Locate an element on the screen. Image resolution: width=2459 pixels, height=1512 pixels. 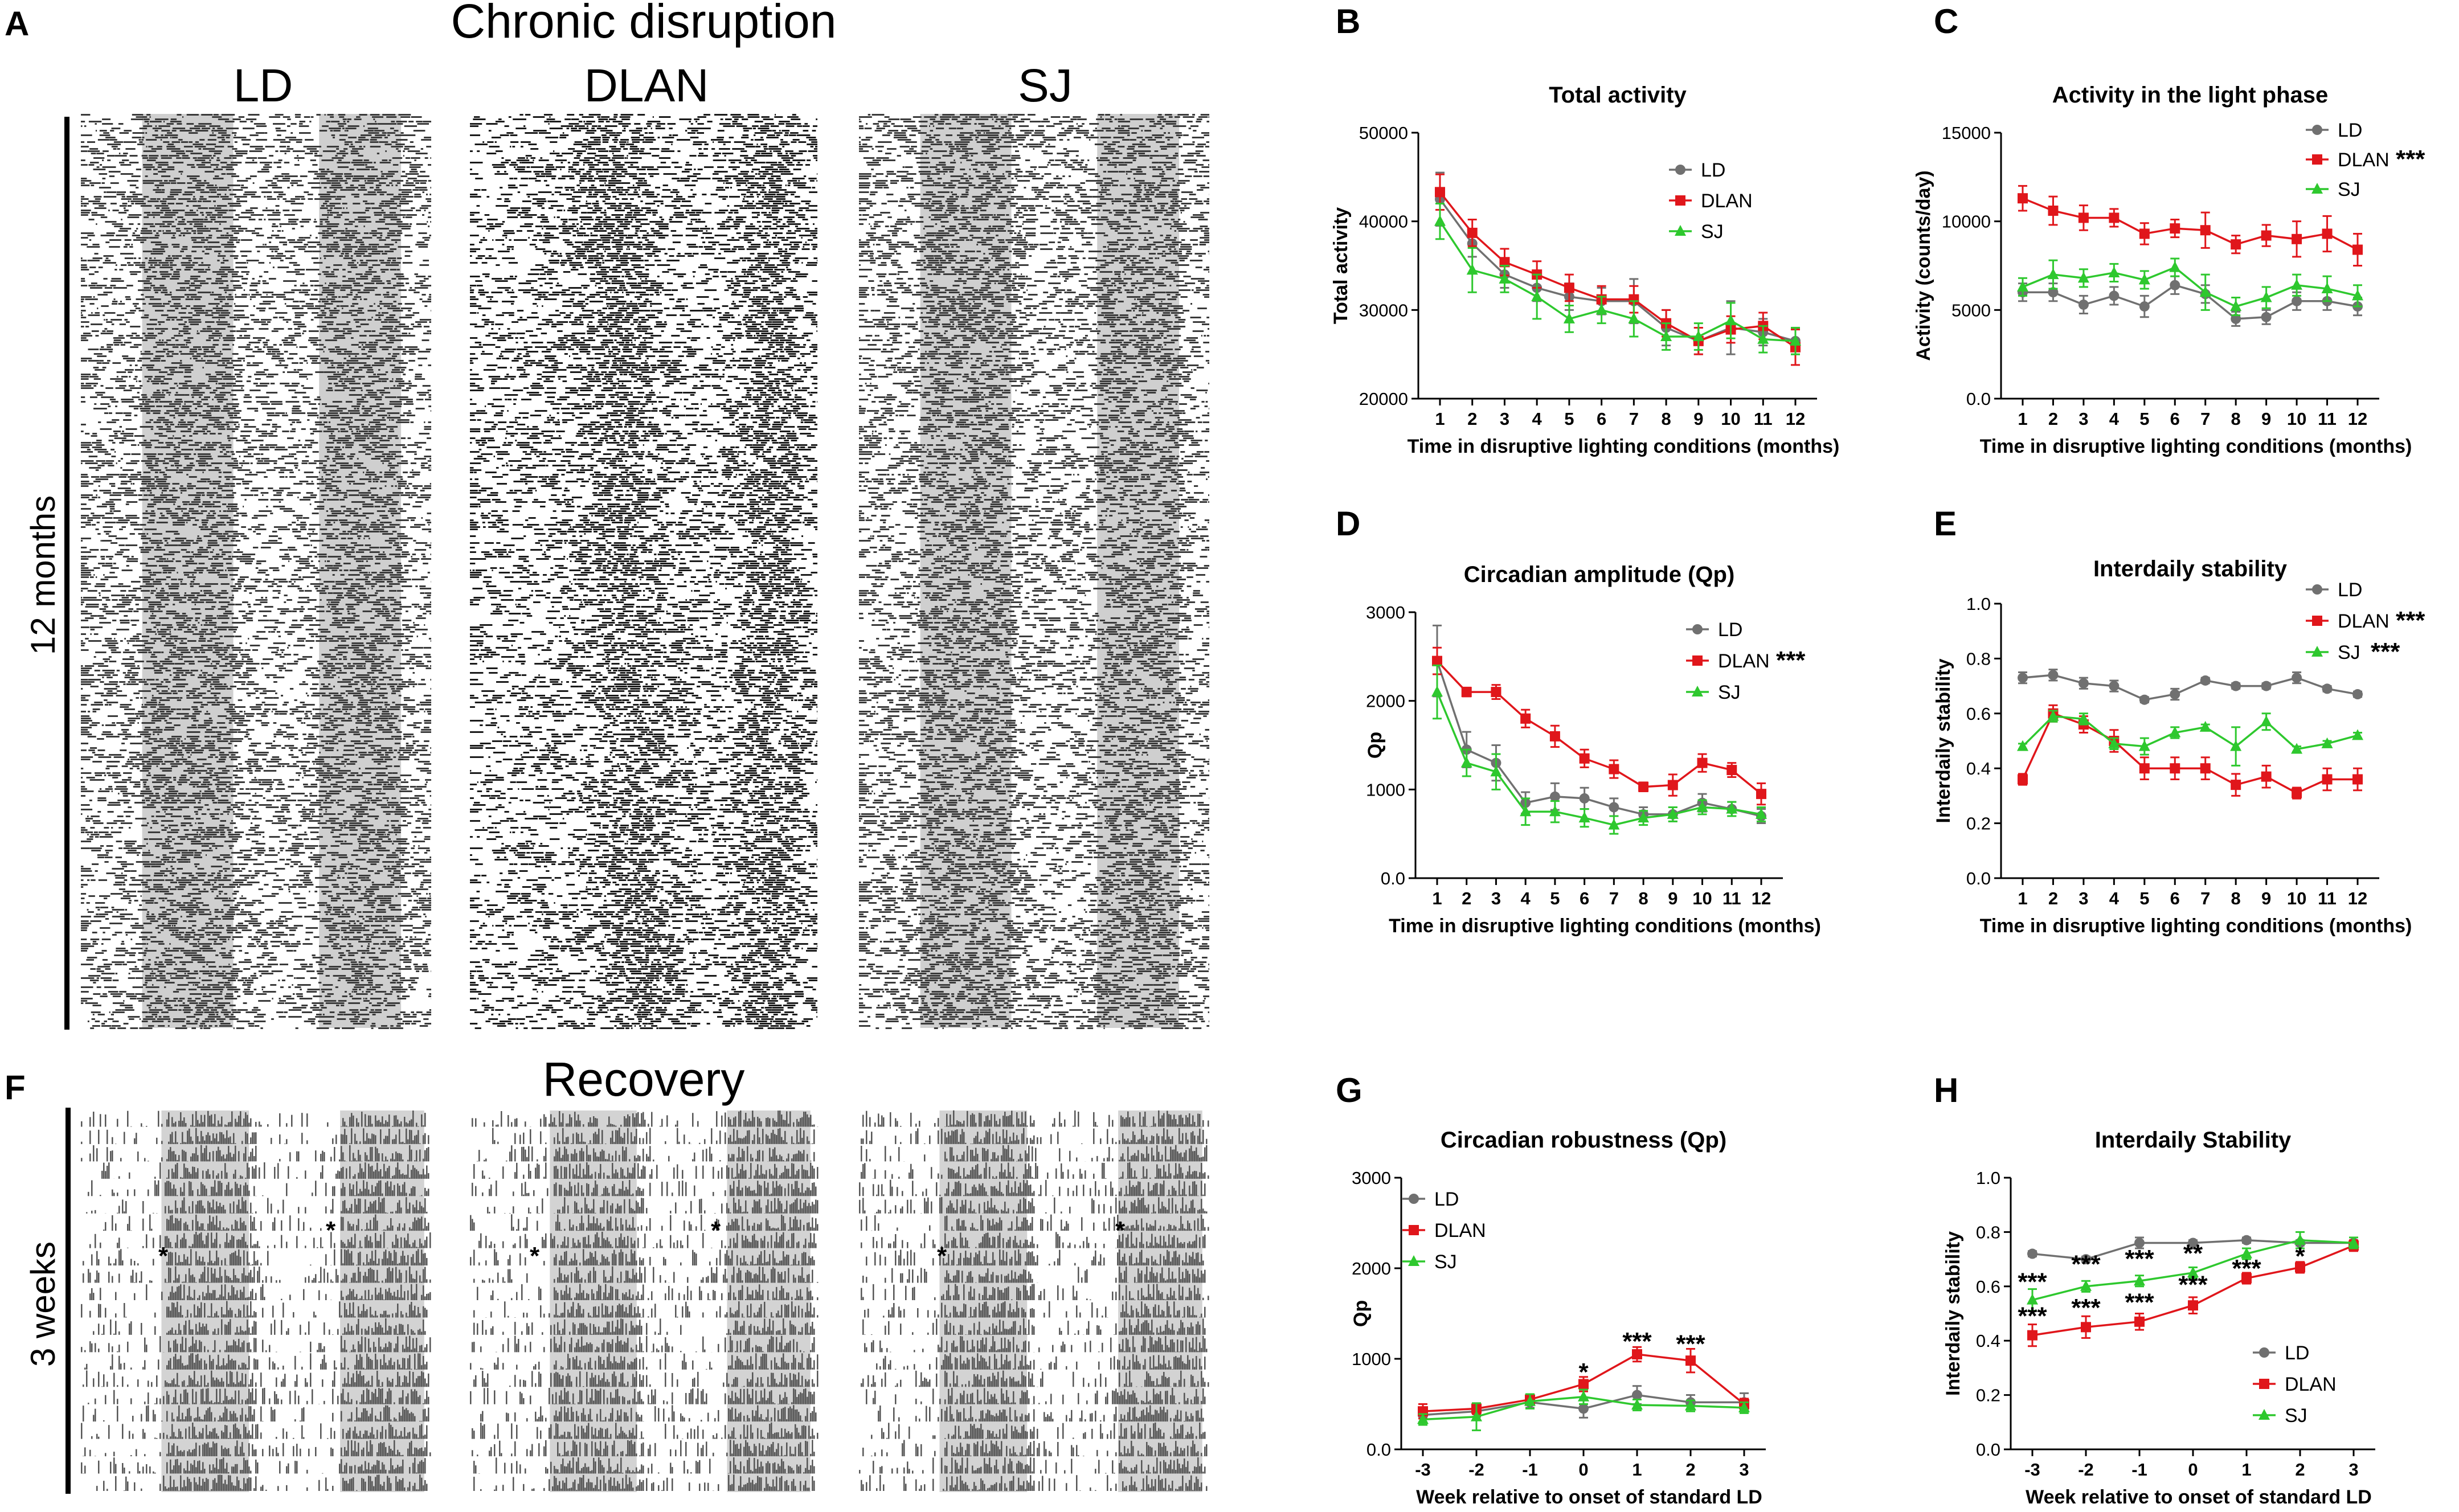
x-tick-label-b: 10 is located at coordinates (1730, 419).